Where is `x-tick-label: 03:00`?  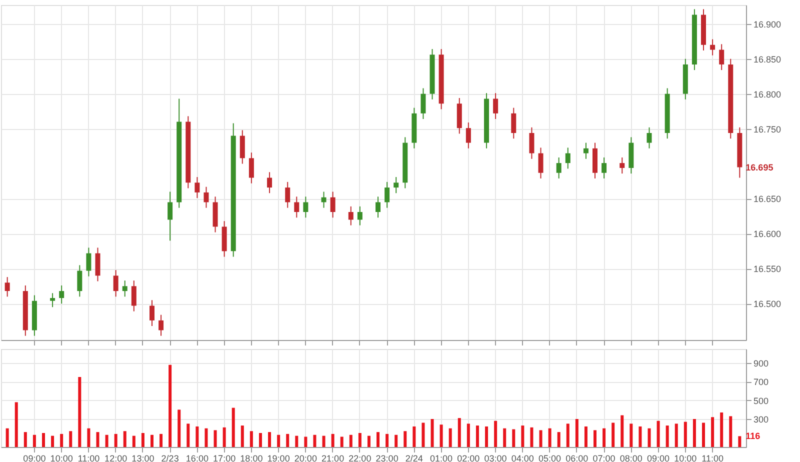 x-tick-label: 03:00 is located at coordinates (495, 458).